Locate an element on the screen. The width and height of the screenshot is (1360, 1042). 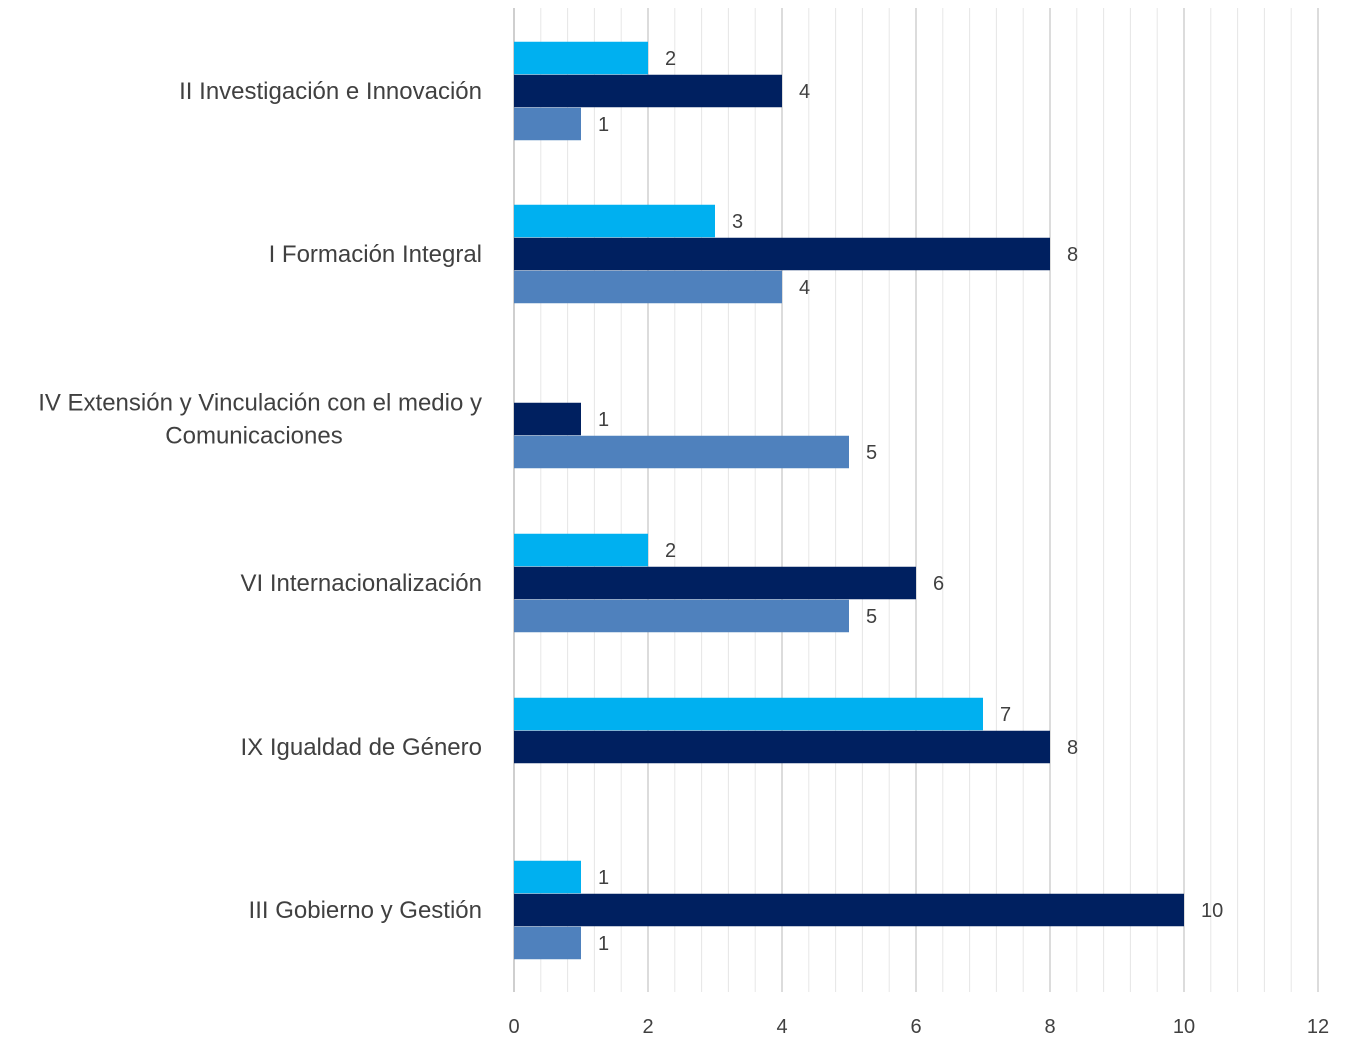
category-label: VI Internacionalización is located at coordinates (361, 583).